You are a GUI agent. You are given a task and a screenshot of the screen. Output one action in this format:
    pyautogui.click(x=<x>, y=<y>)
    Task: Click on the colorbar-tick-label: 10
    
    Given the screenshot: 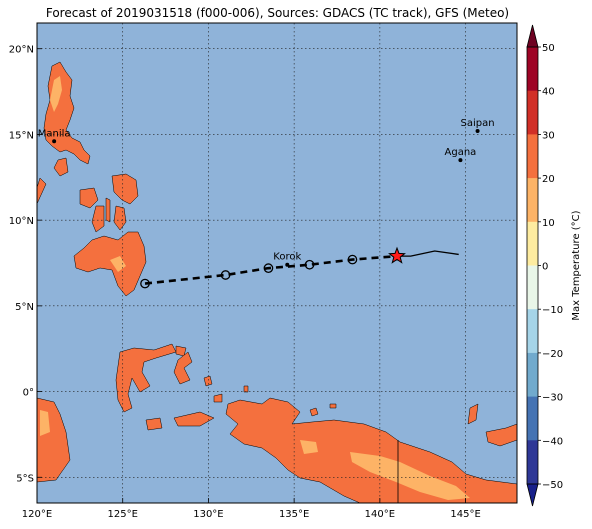 What is the action you would take?
    pyautogui.click(x=548, y=223)
    